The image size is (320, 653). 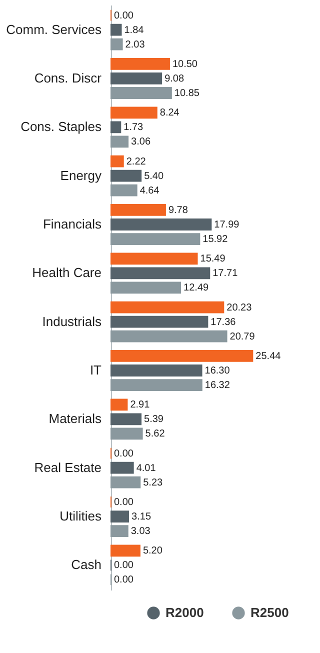 I want to click on data-label: 10.85, so click(x=187, y=93).